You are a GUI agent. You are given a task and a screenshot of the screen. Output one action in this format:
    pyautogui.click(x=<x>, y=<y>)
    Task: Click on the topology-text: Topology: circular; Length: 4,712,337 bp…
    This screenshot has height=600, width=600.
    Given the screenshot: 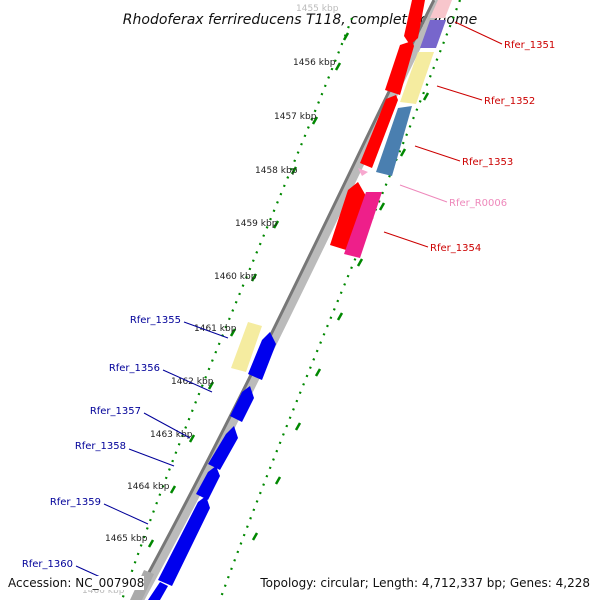 What is the action you would take?
    pyautogui.click(x=425, y=583)
    